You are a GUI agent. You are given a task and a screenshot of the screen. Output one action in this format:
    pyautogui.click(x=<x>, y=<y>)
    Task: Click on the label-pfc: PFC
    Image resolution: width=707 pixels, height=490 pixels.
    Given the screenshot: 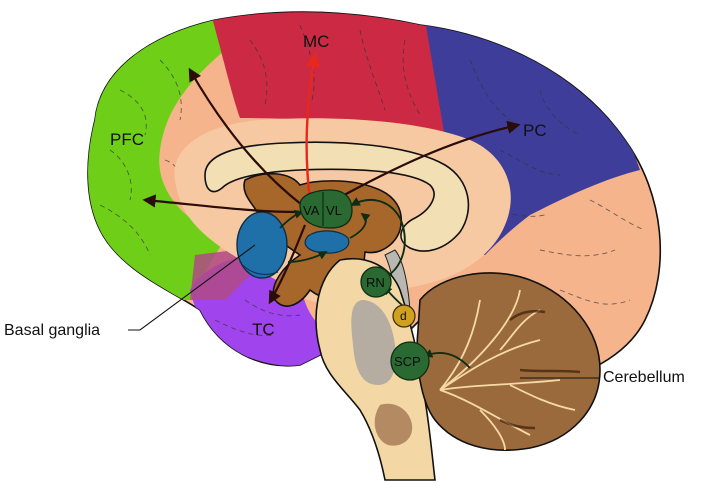 What is the action you would take?
    pyautogui.click(x=127, y=139)
    